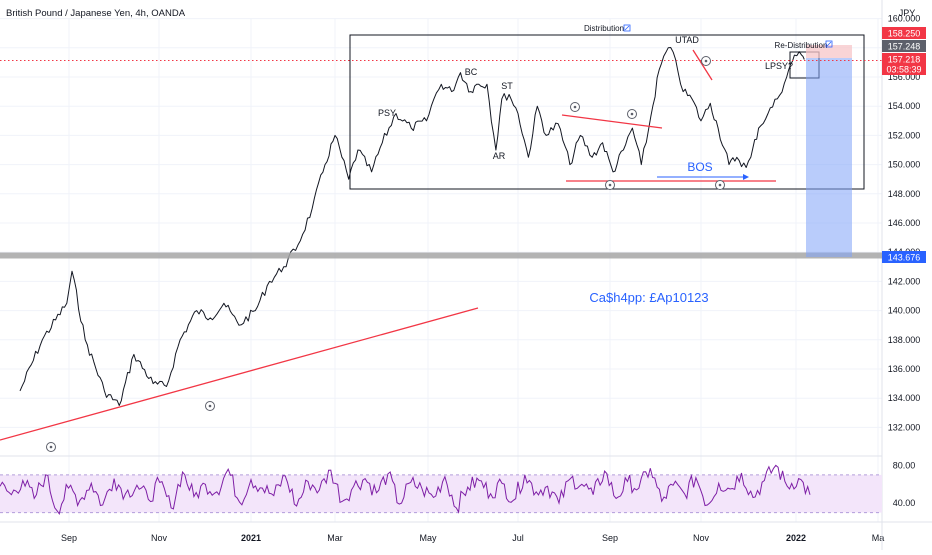 The image size is (932, 555). What do you see at coordinates (904, 60) in the screenshot?
I see `svg-text: 157.218` at bounding box center [904, 60].